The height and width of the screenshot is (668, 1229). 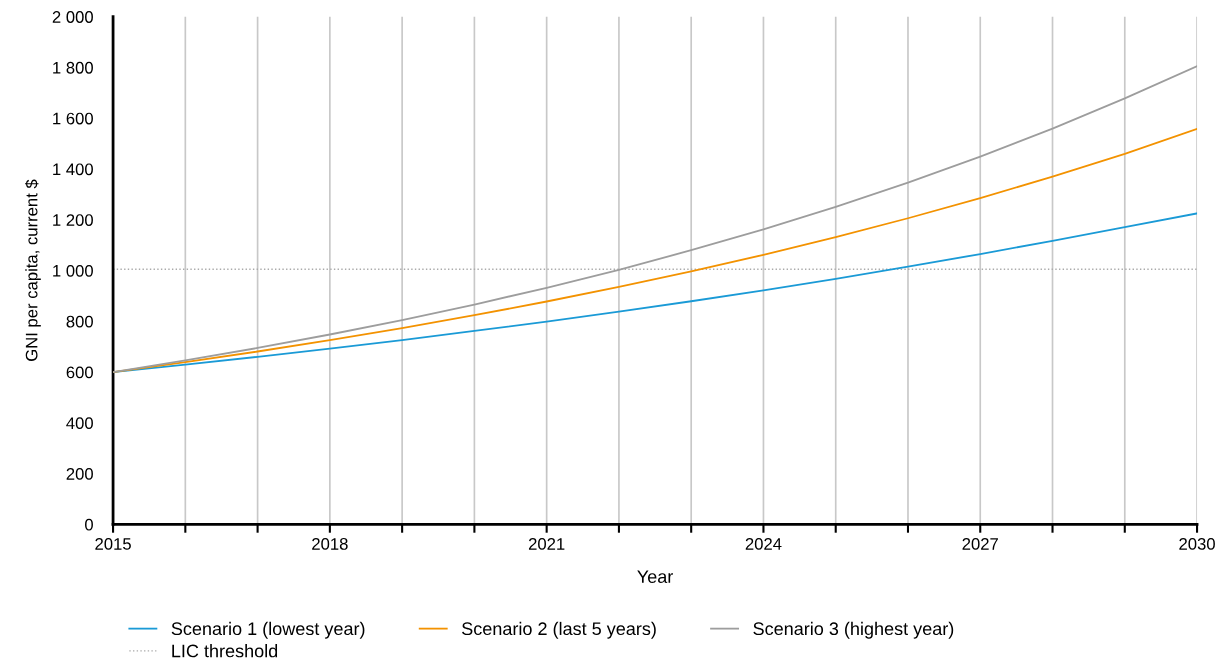 What do you see at coordinates (1197, 544) in the screenshot?
I see `x-tick-label: 2030` at bounding box center [1197, 544].